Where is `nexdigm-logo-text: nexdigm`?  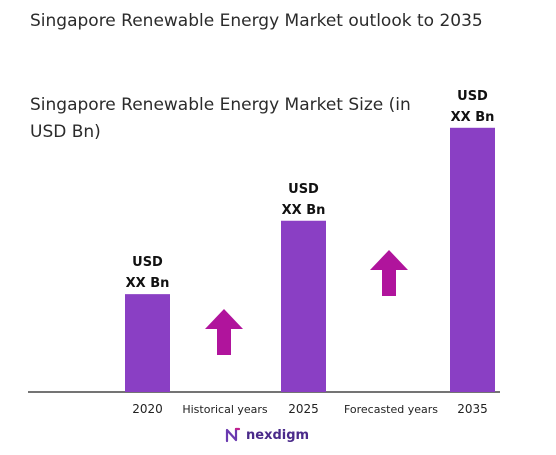 nexdigm-logo-text: nexdigm is located at coordinates (278, 435).